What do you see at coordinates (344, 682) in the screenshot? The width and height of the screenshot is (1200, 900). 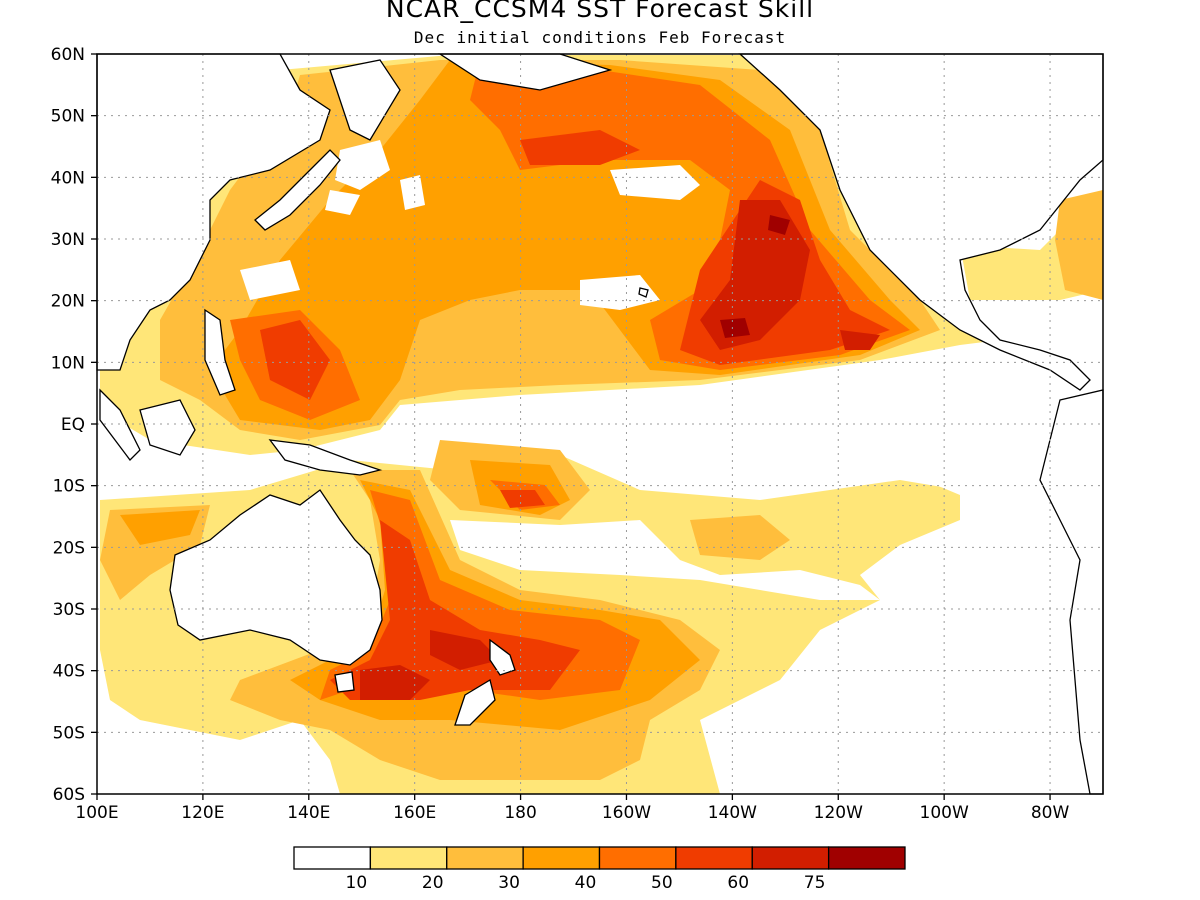 I see `tasmania-landmass` at bounding box center [344, 682].